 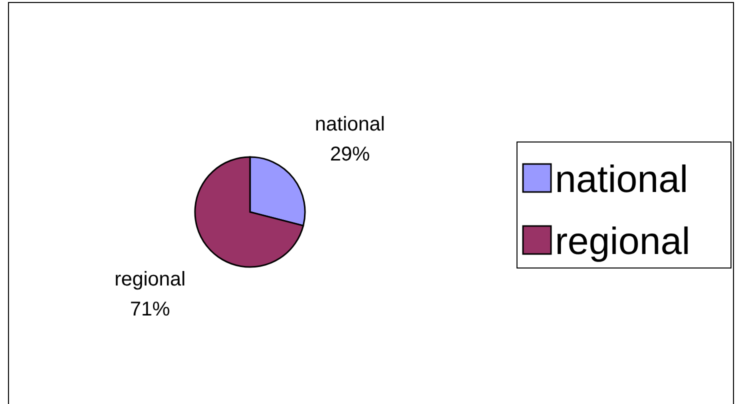 What do you see at coordinates (622, 242) in the screenshot?
I see `legend-label: regional` at bounding box center [622, 242].